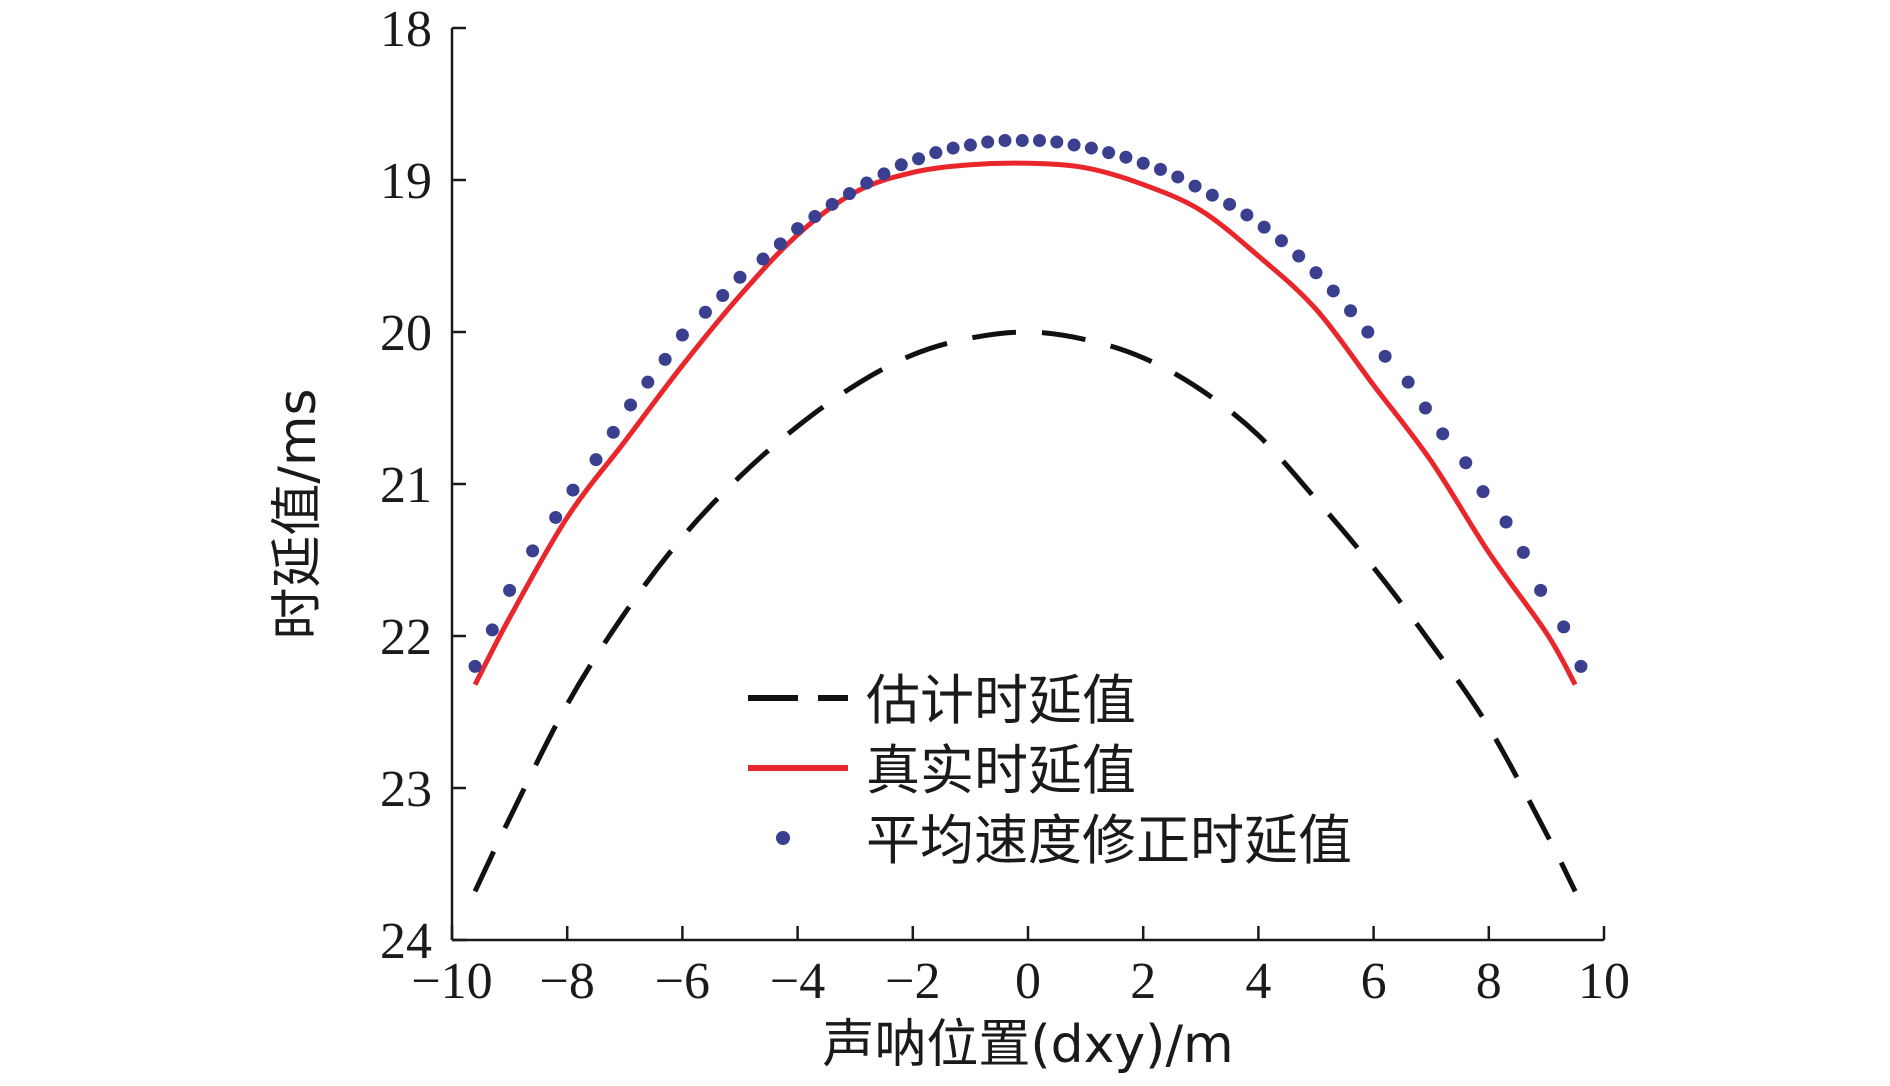  I want to click on legend-item: 真实时延值, so click(942, 770).